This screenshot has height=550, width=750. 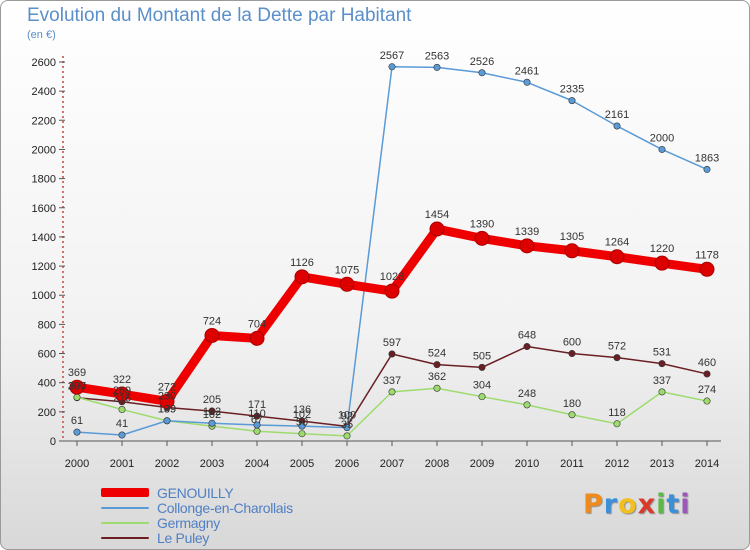 I want to click on x-tick-label: 2001, so click(x=122, y=464).